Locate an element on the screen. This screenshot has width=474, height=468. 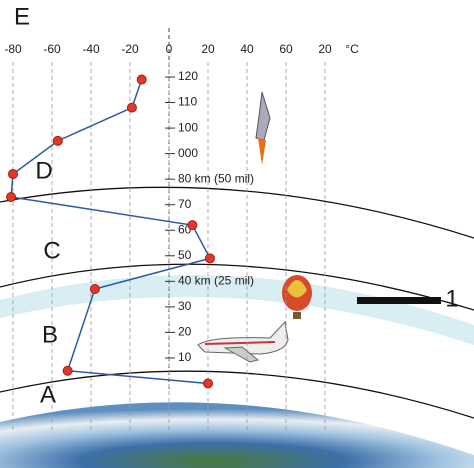
band is located at coordinates (237, 310).